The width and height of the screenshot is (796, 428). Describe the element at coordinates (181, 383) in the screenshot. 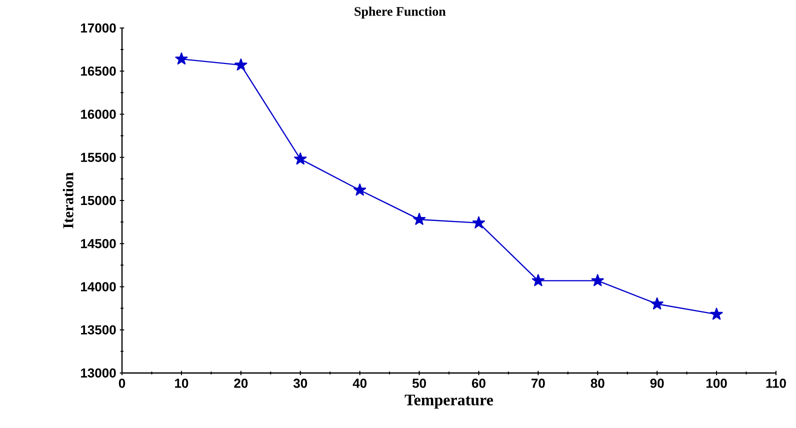

I see `x-tick-label: 10` at that location.